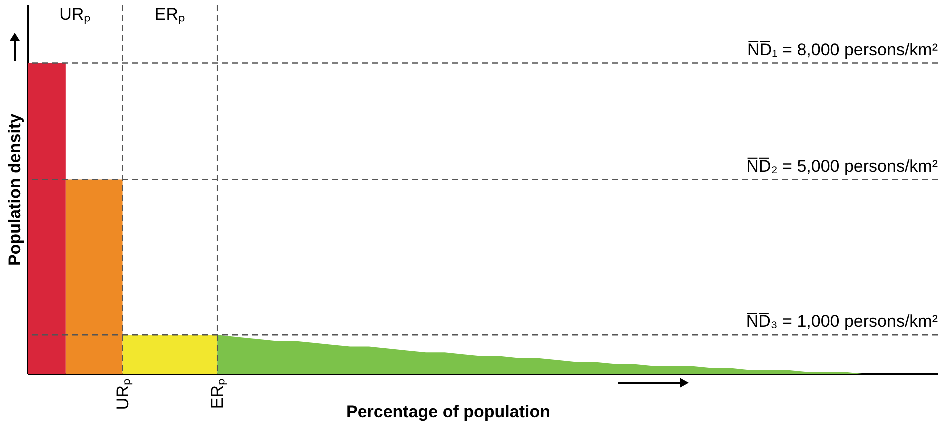  Describe the element at coordinates (842, 166) in the screenshot. I see `ref-line-label: N̅D̅₂ = 5,000 persons/km²` at that location.